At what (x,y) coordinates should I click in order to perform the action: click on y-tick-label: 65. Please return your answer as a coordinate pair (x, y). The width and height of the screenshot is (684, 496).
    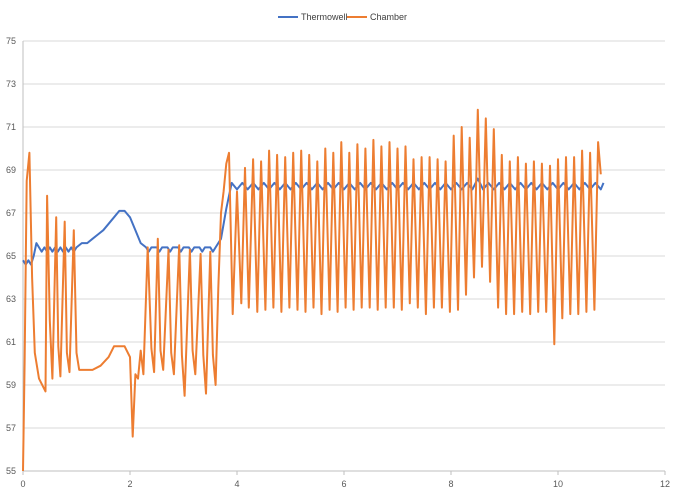
    Looking at the image, I should click on (11, 256).